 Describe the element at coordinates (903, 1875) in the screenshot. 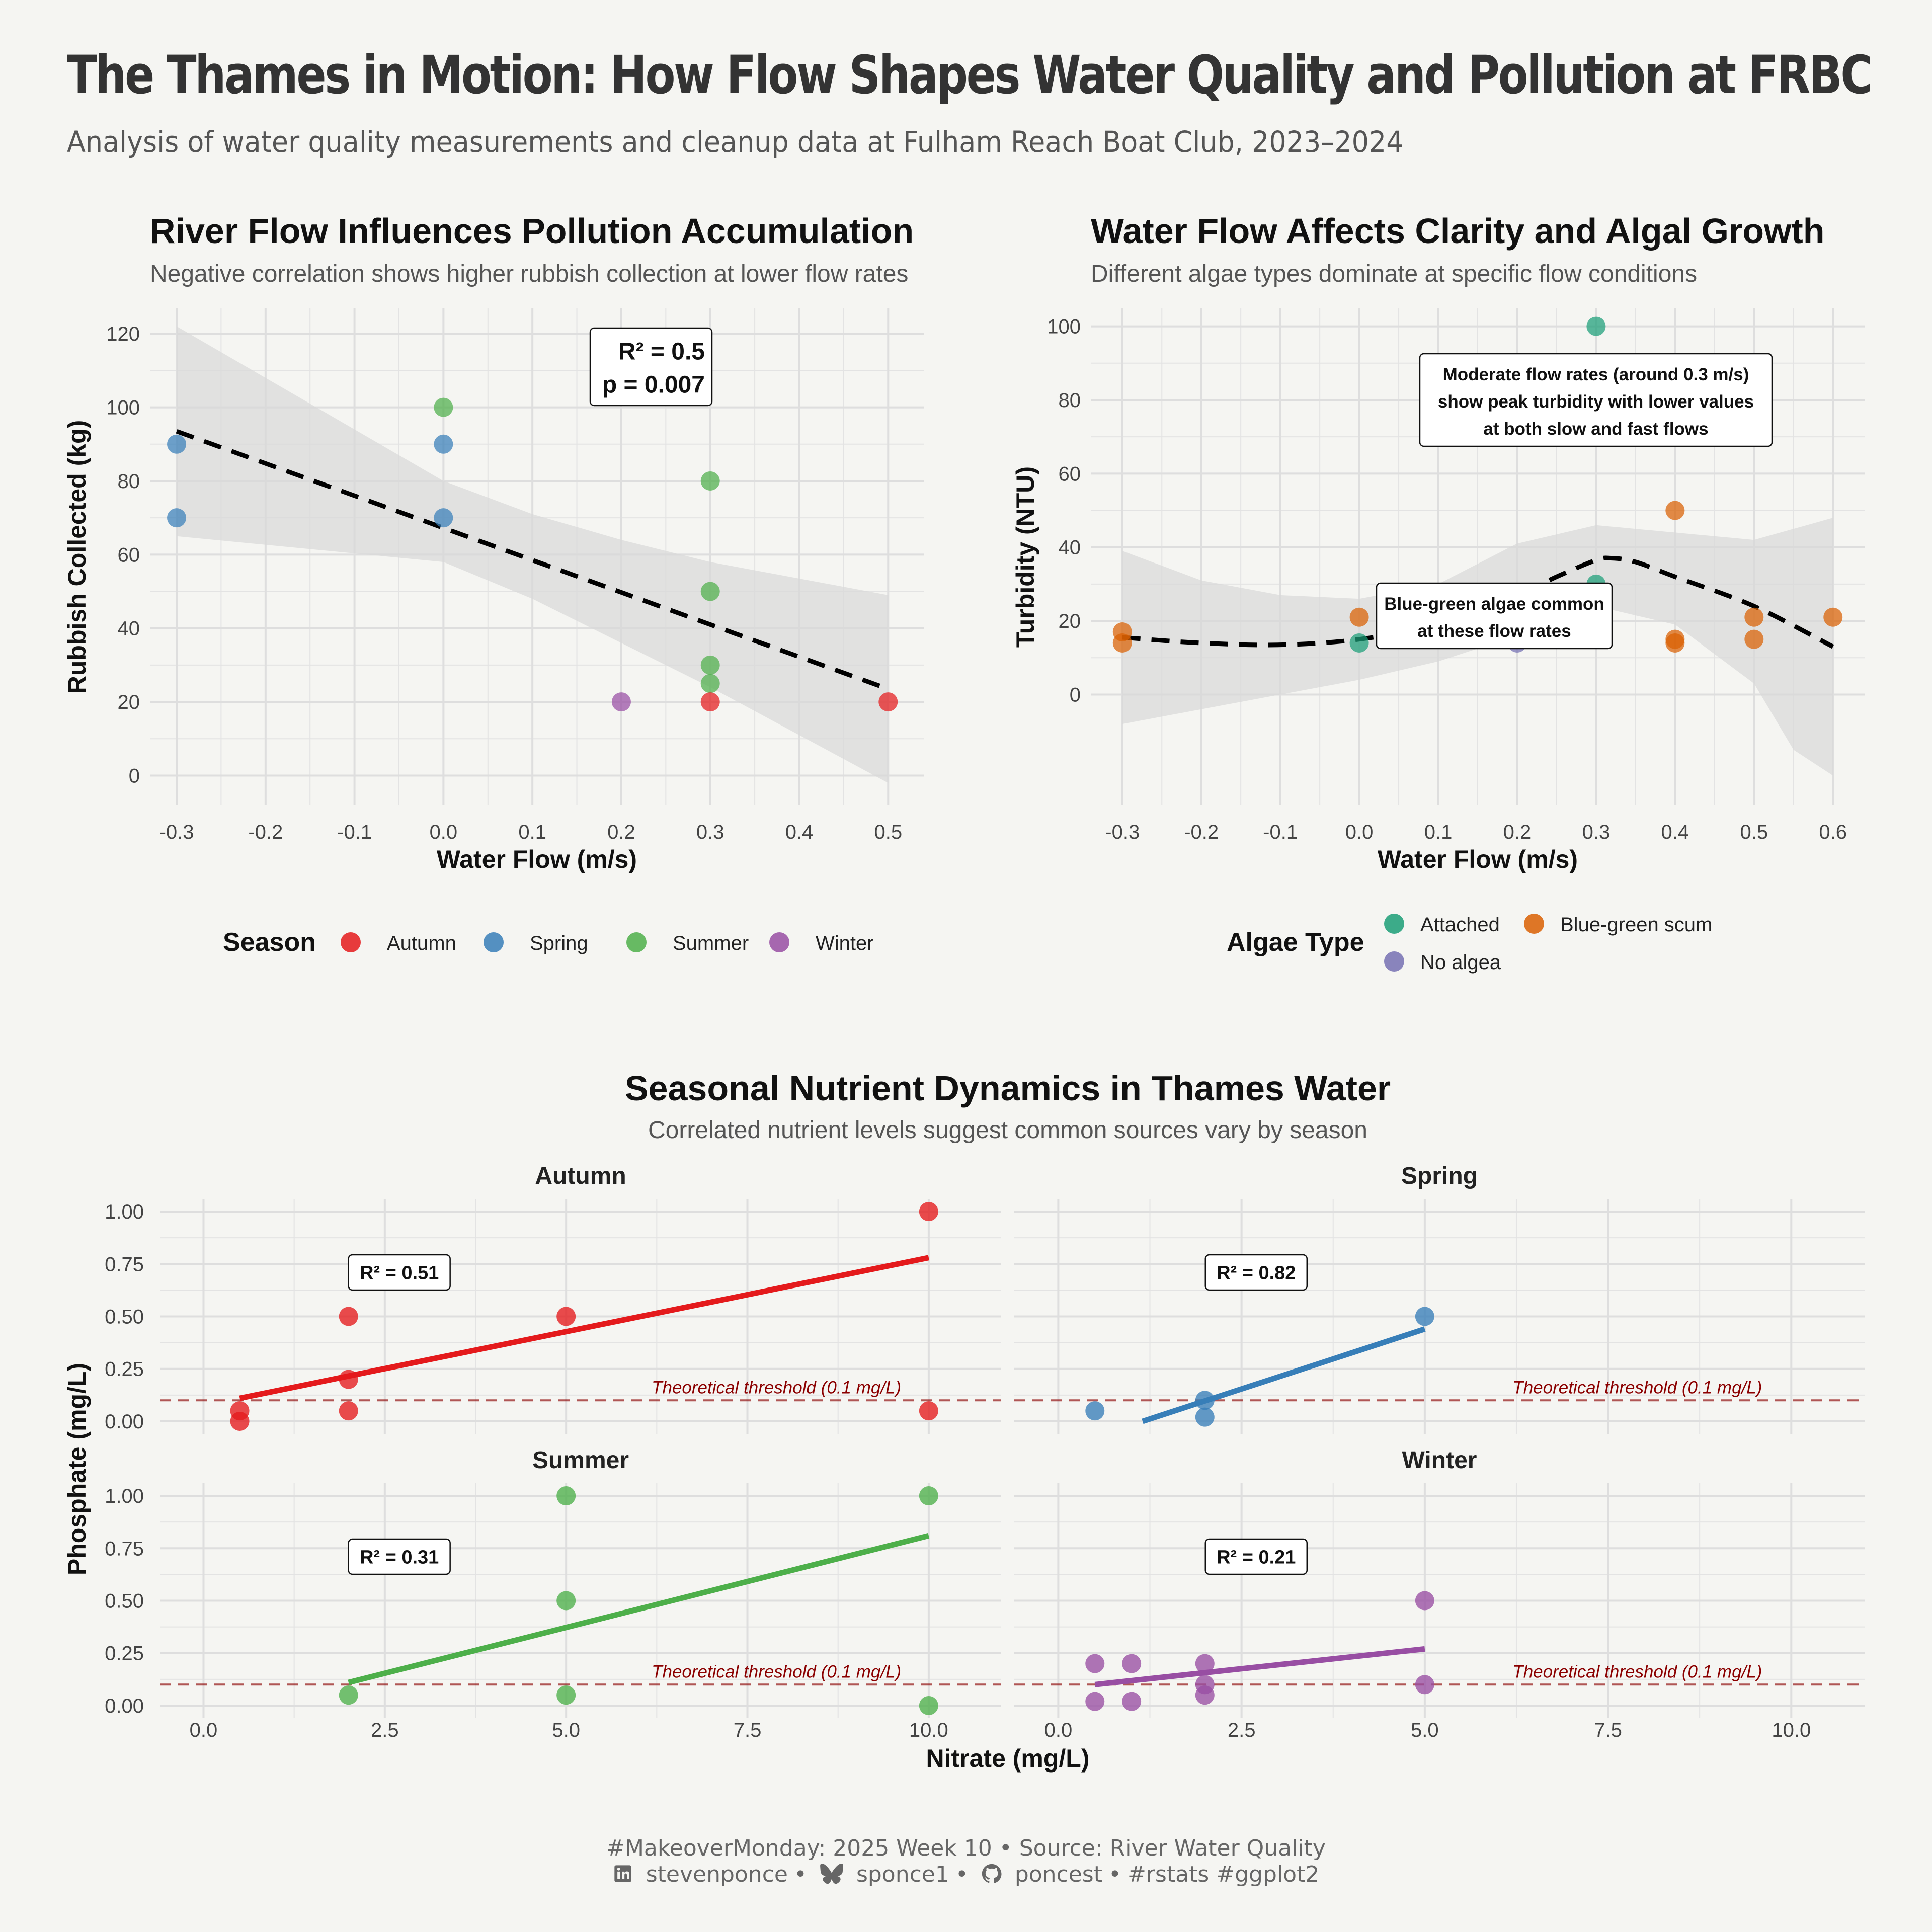

I see `bluesky-handle: sponce1` at that location.